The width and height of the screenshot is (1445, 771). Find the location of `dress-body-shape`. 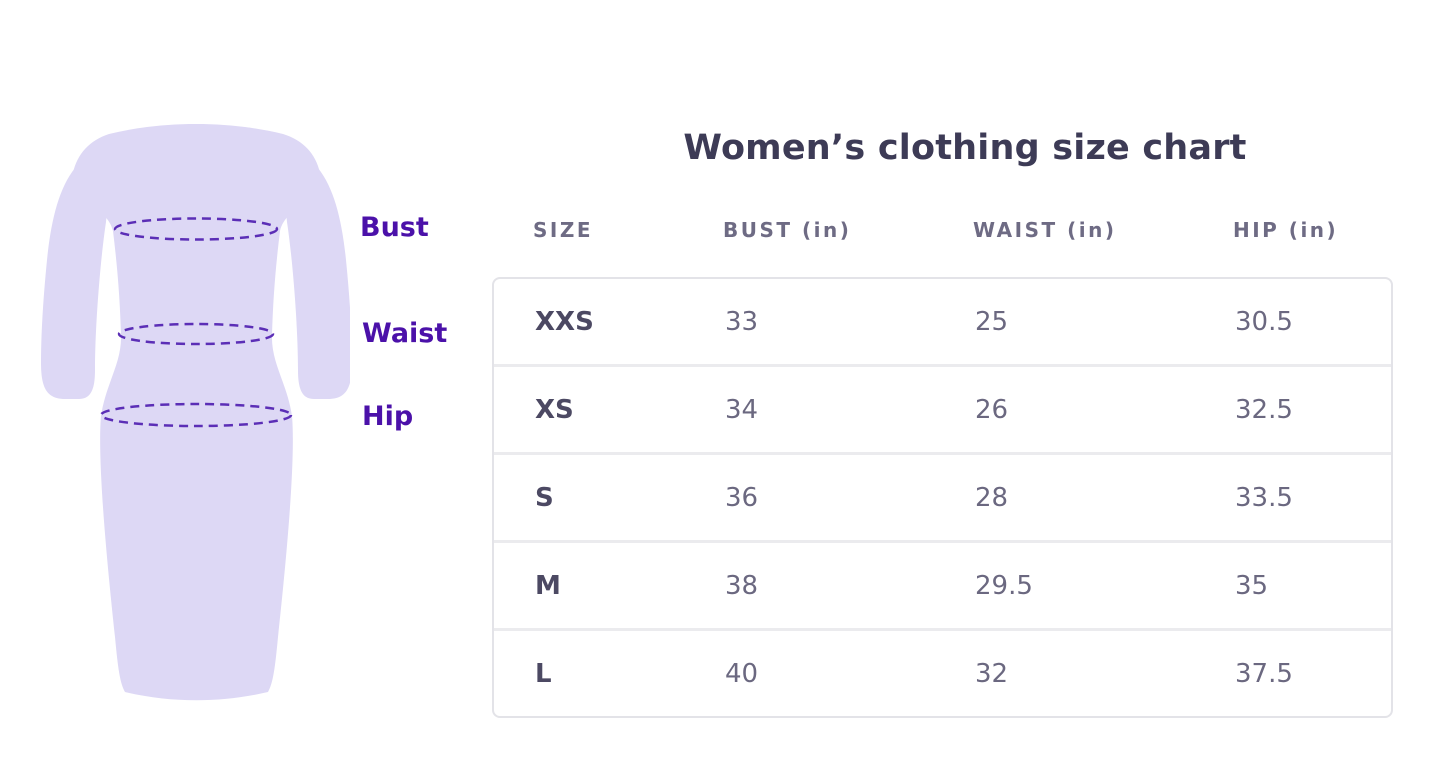

dress-body-shape is located at coordinates (196, 412).